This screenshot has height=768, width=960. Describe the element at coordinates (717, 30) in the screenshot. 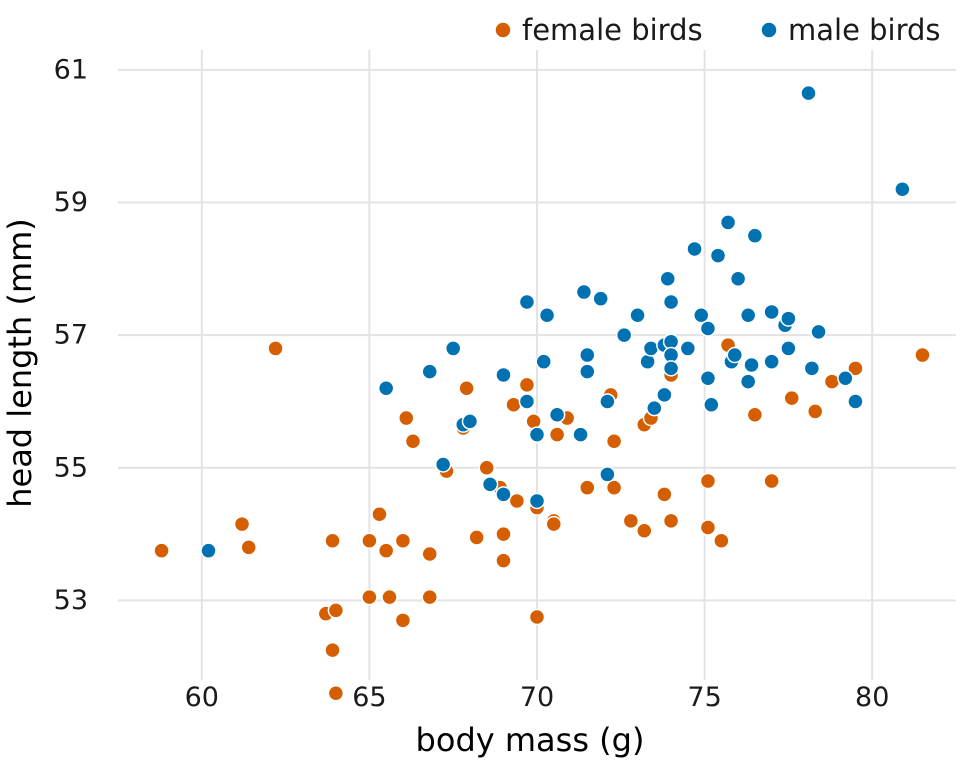

I see `legend: female birds male birds` at that location.